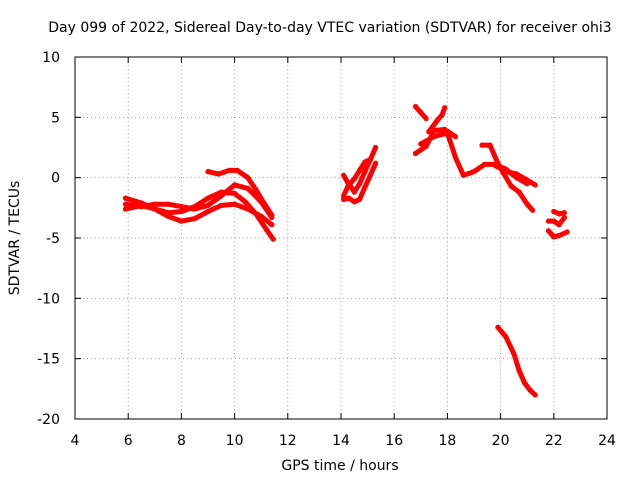  Describe the element at coordinates (55, 179) in the screenshot. I see `y-tick-label: 0` at that location.